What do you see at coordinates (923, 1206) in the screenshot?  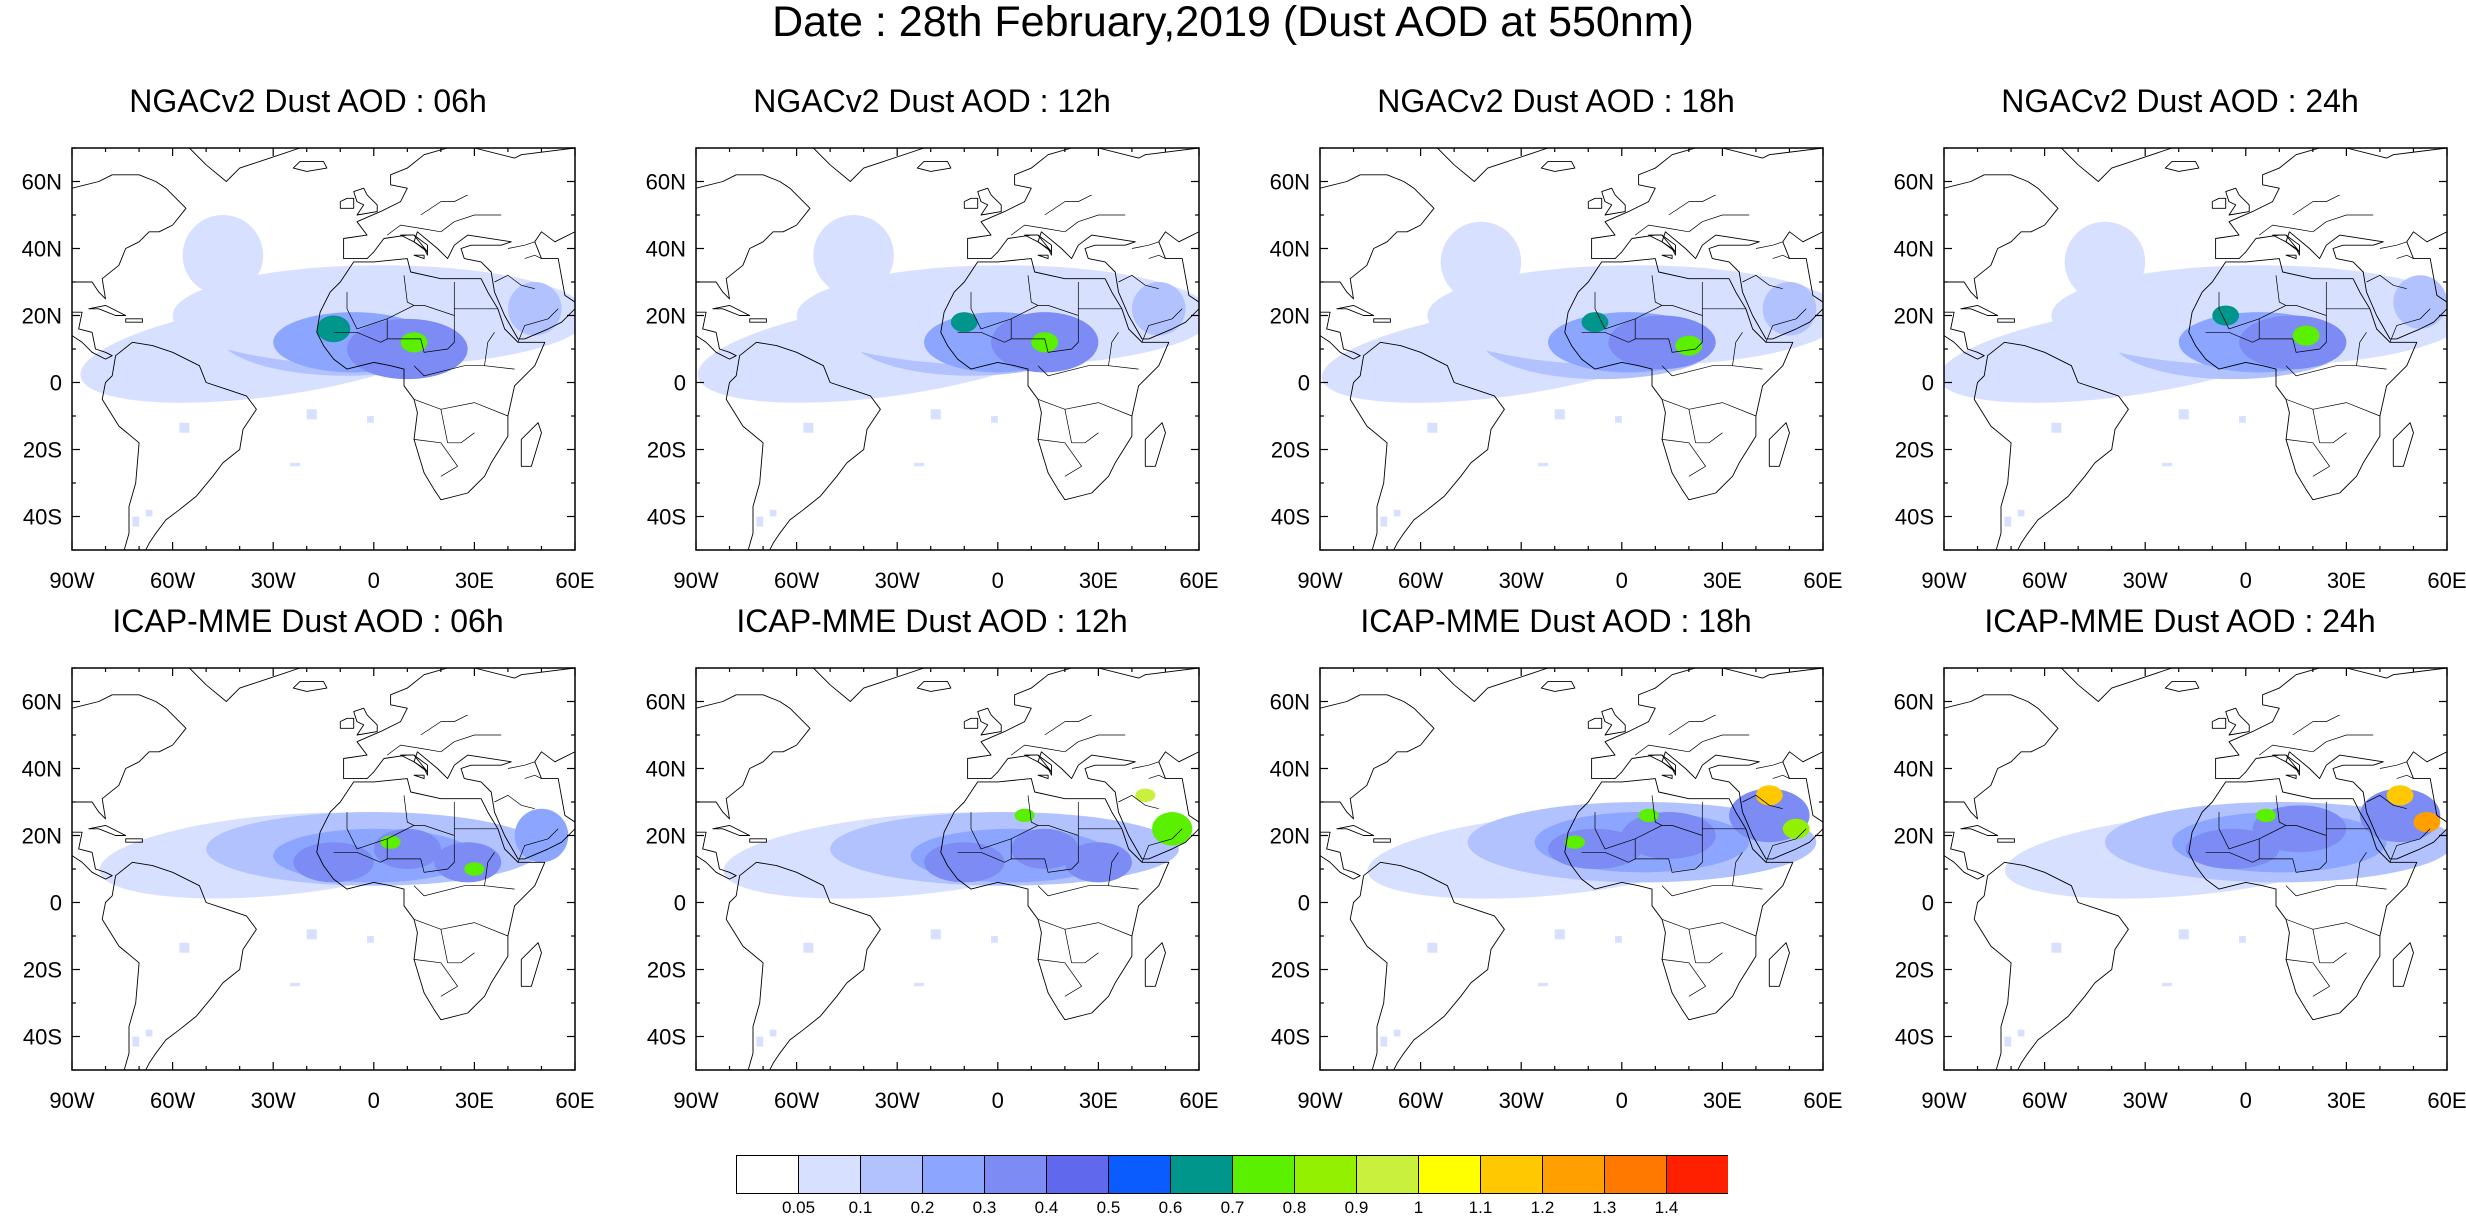 I see `colorbar-label: 0.2` at bounding box center [923, 1206].